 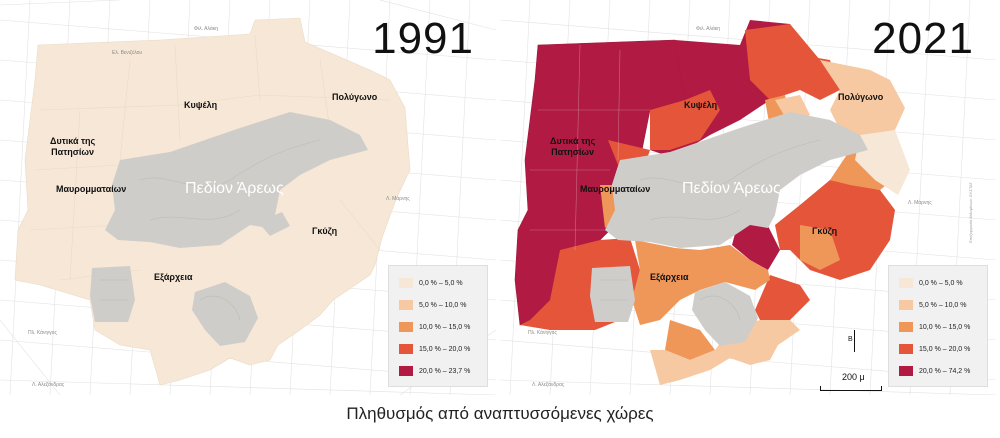 What do you see at coordinates (850, 339) in the screenshot?
I see `north-arrow-label: B` at bounding box center [850, 339].